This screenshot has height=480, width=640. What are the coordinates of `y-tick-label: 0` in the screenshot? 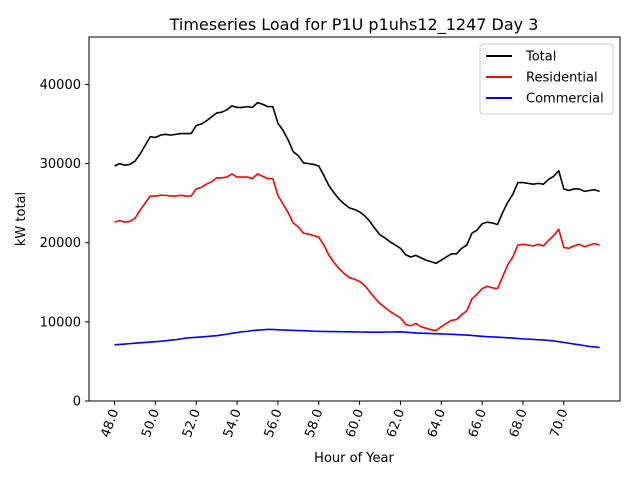 It's located at (77, 402).